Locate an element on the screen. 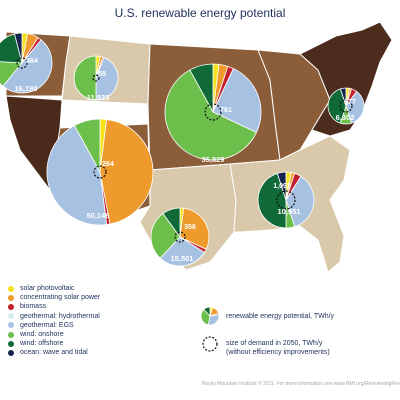 The height and width of the screenshot is (400, 400). pie-southeast-slice-ocean-wave-and-tidal is located at coordinates (281, 186).